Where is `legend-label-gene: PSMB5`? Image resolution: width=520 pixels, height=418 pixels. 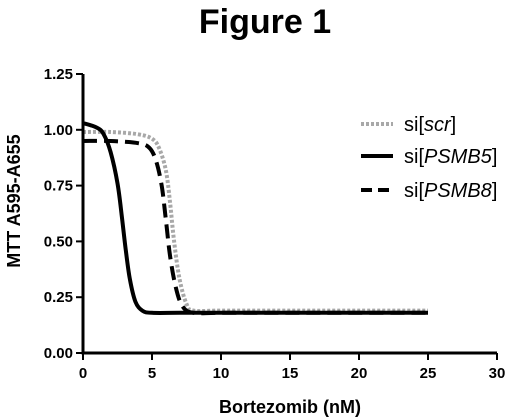 legend-label-gene: PSMB5 is located at coordinates (458, 157).